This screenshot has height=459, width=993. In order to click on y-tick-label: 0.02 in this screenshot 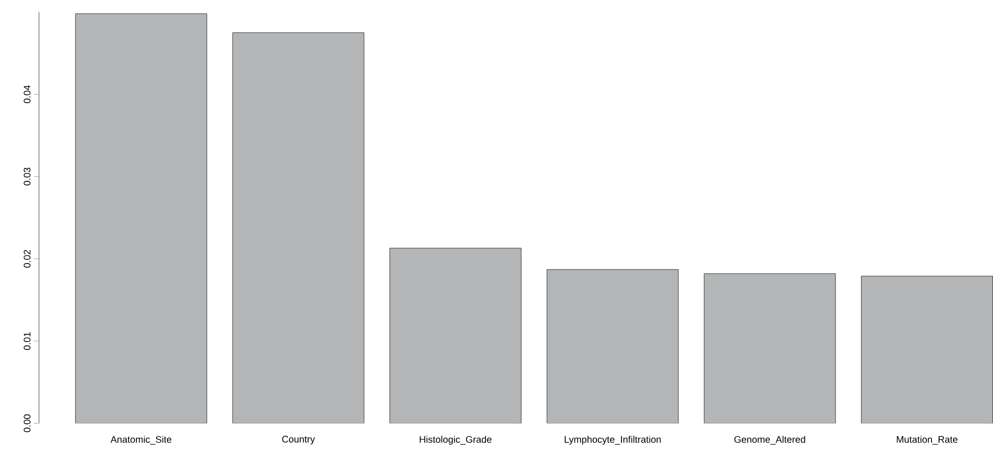, I will do `click(27, 259)`.